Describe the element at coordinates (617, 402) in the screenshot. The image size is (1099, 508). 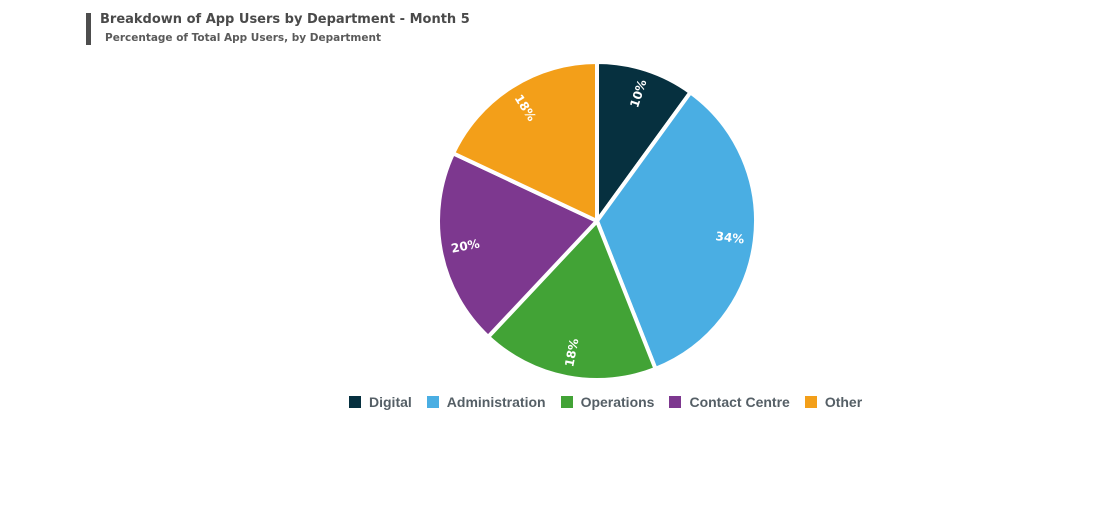
I see `legend-label: Operations` at that location.